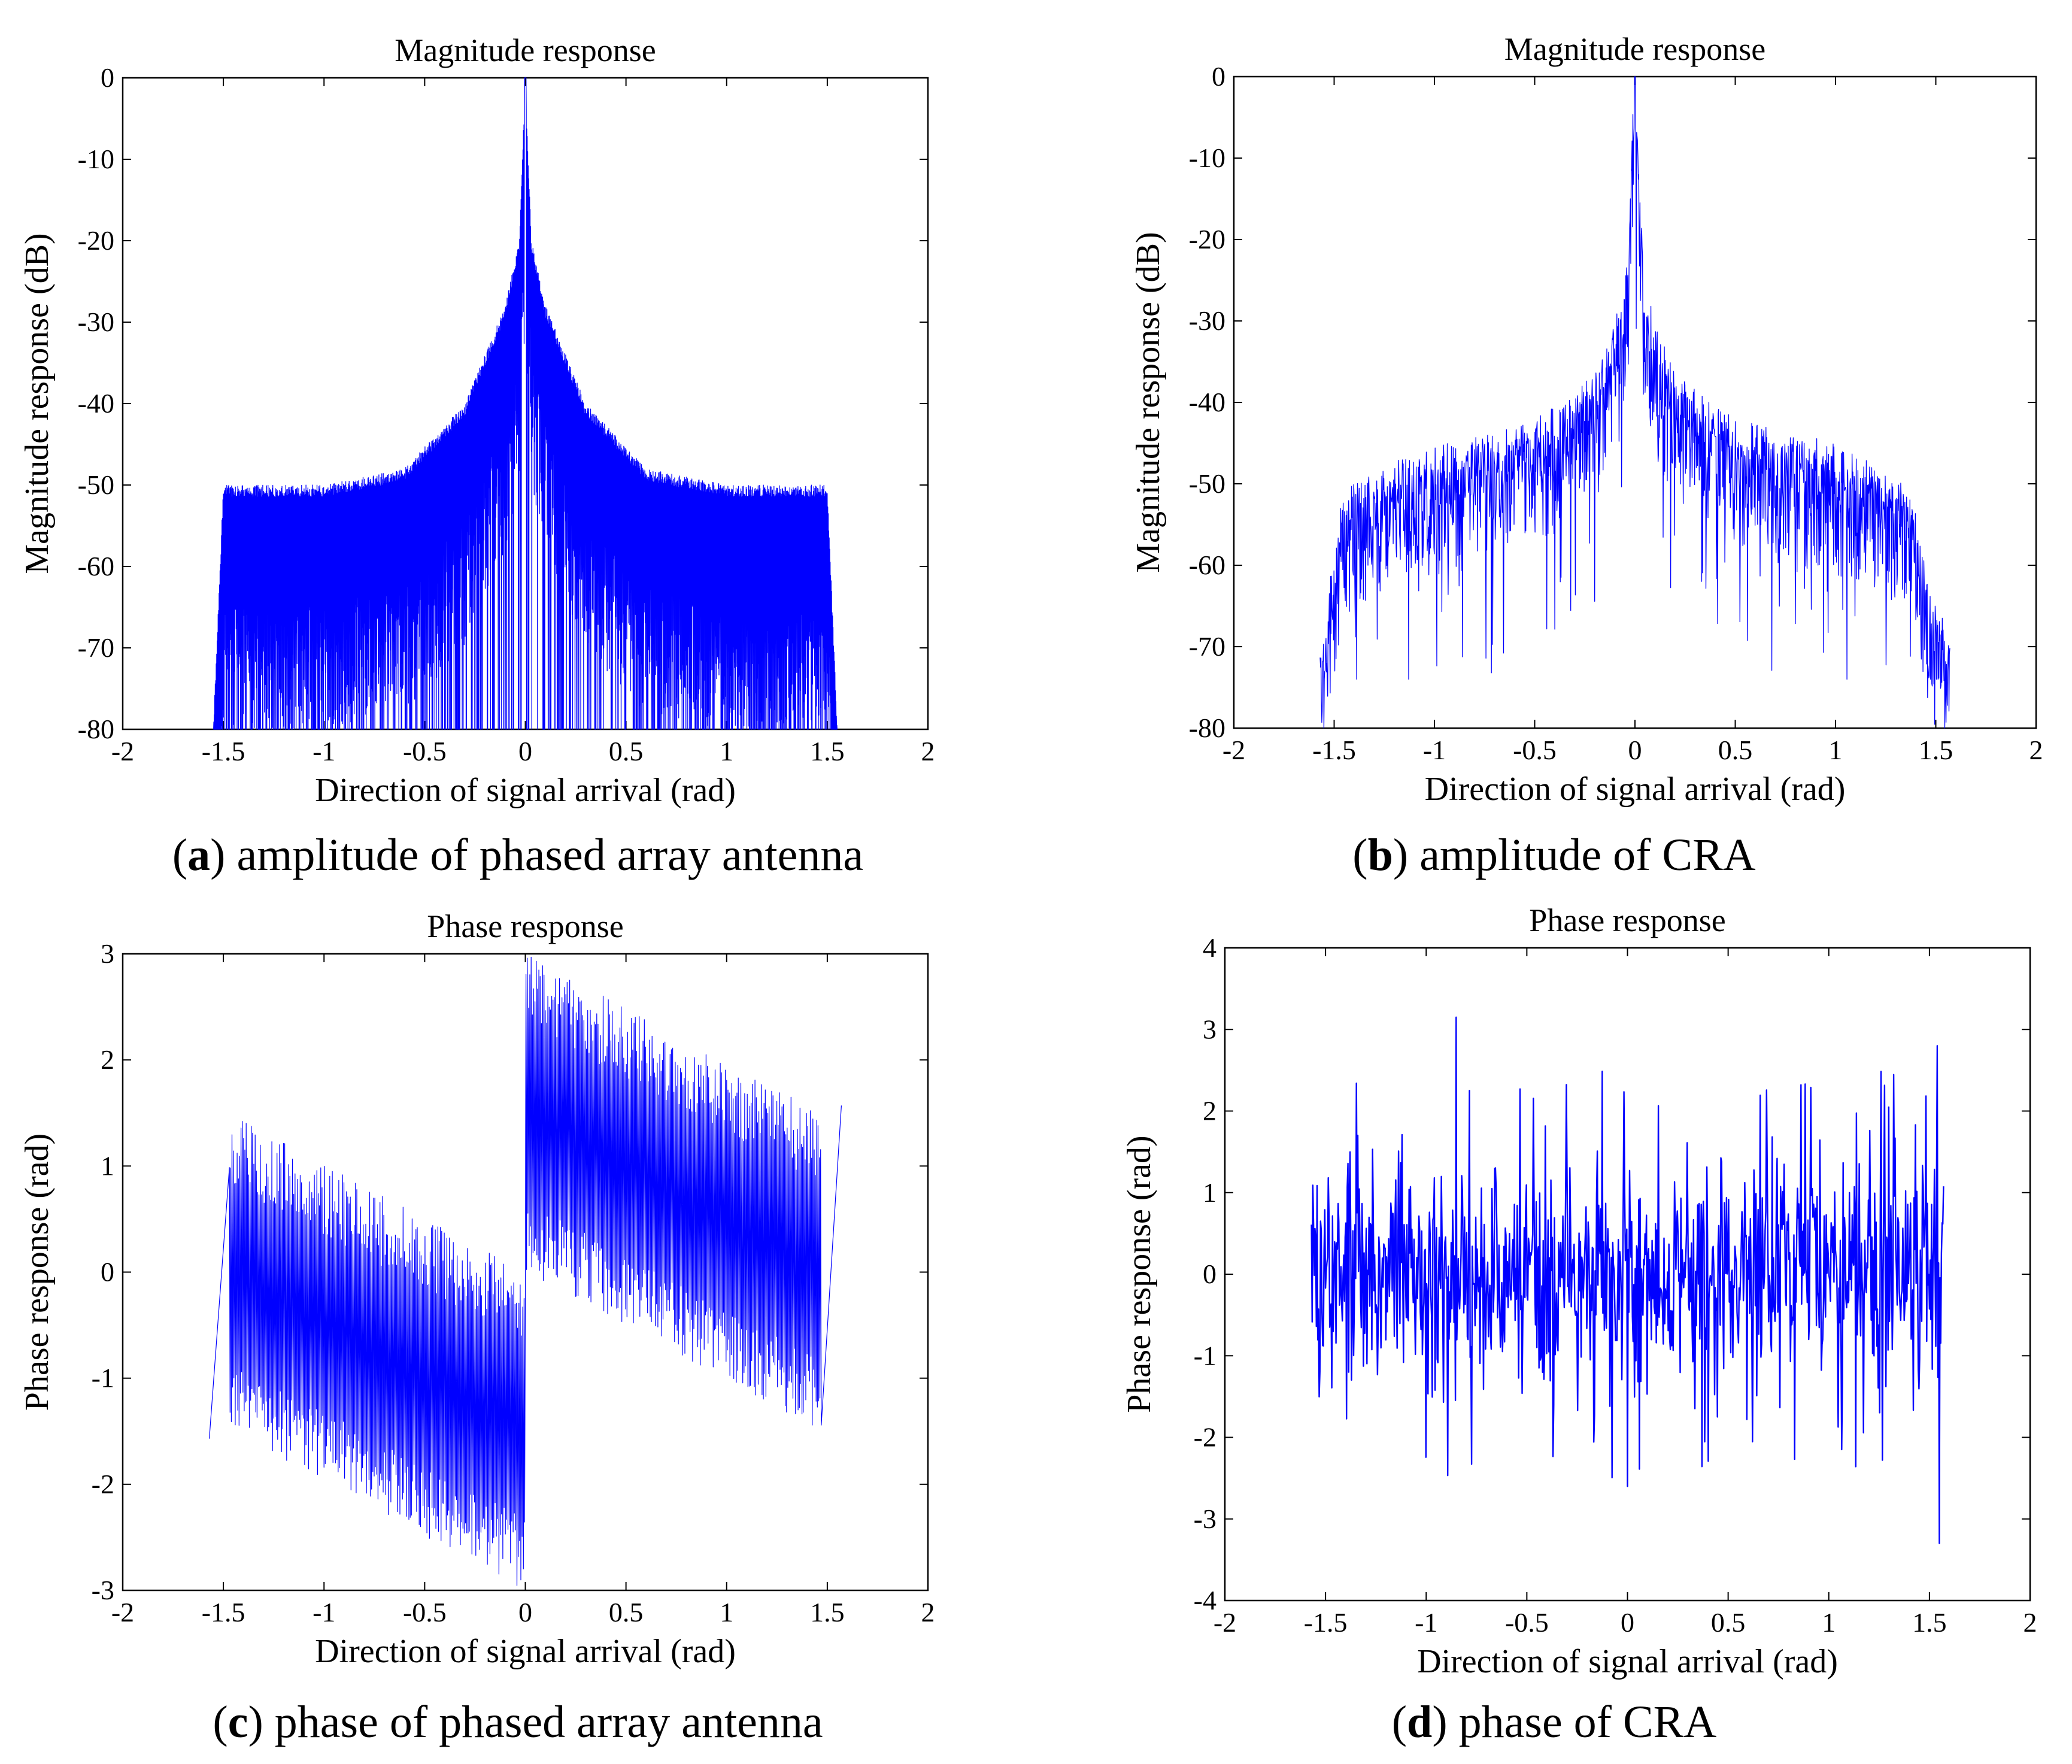  I want to click on chart-title: Magnitude response, so click(525, 50).